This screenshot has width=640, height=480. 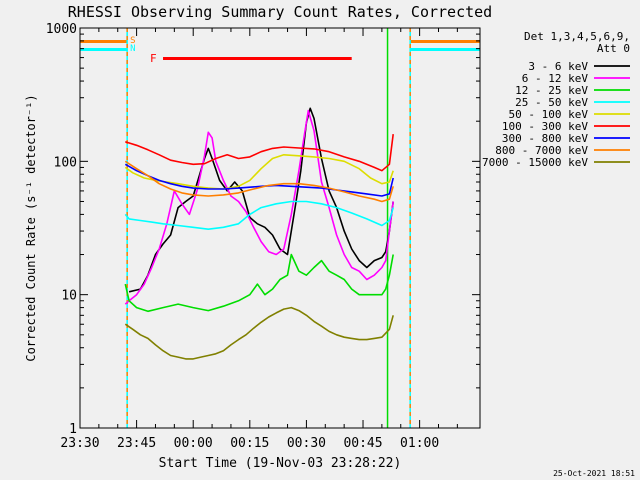 What do you see at coordinates (306, 443) in the screenshot?
I see `x-tick-label-4: 00:30` at bounding box center [306, 443].